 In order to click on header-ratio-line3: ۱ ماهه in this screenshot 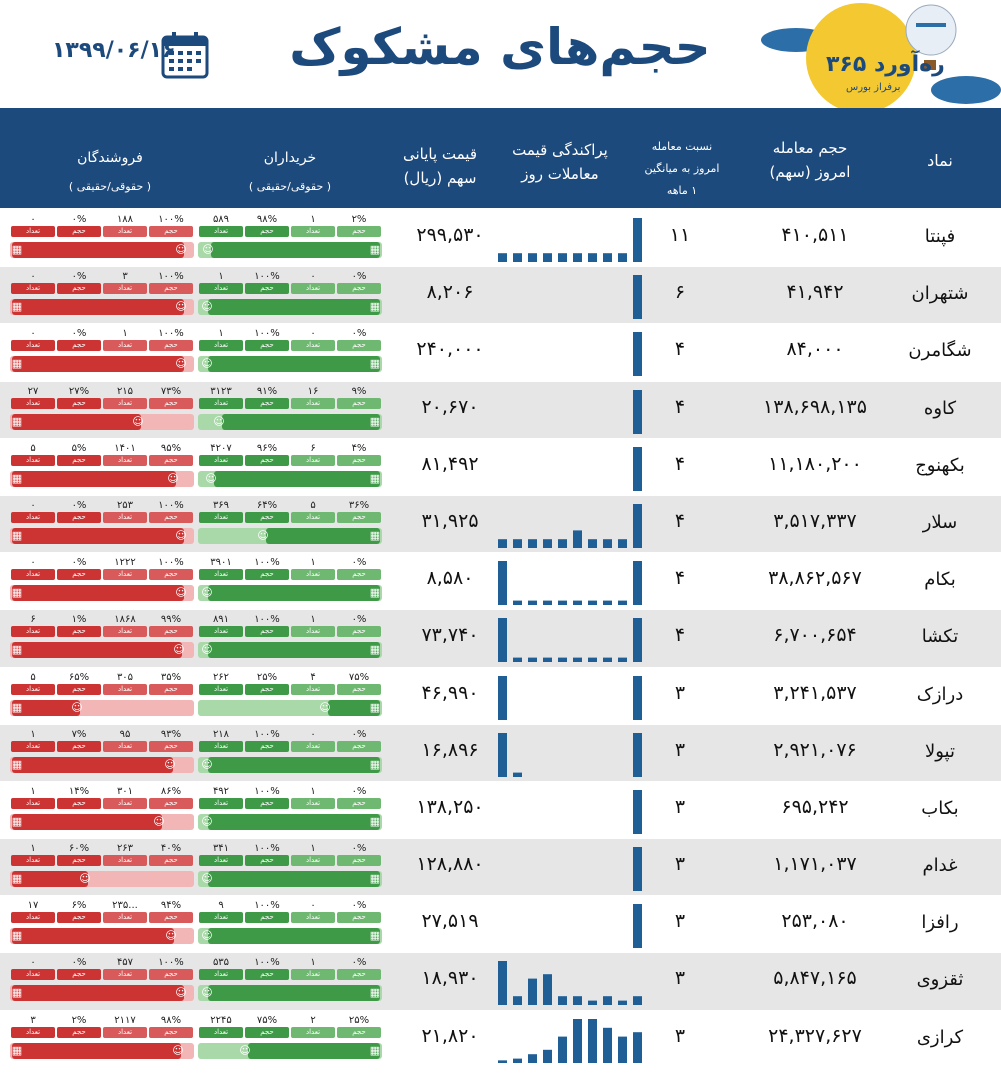, I will do `click(682, 190)`.